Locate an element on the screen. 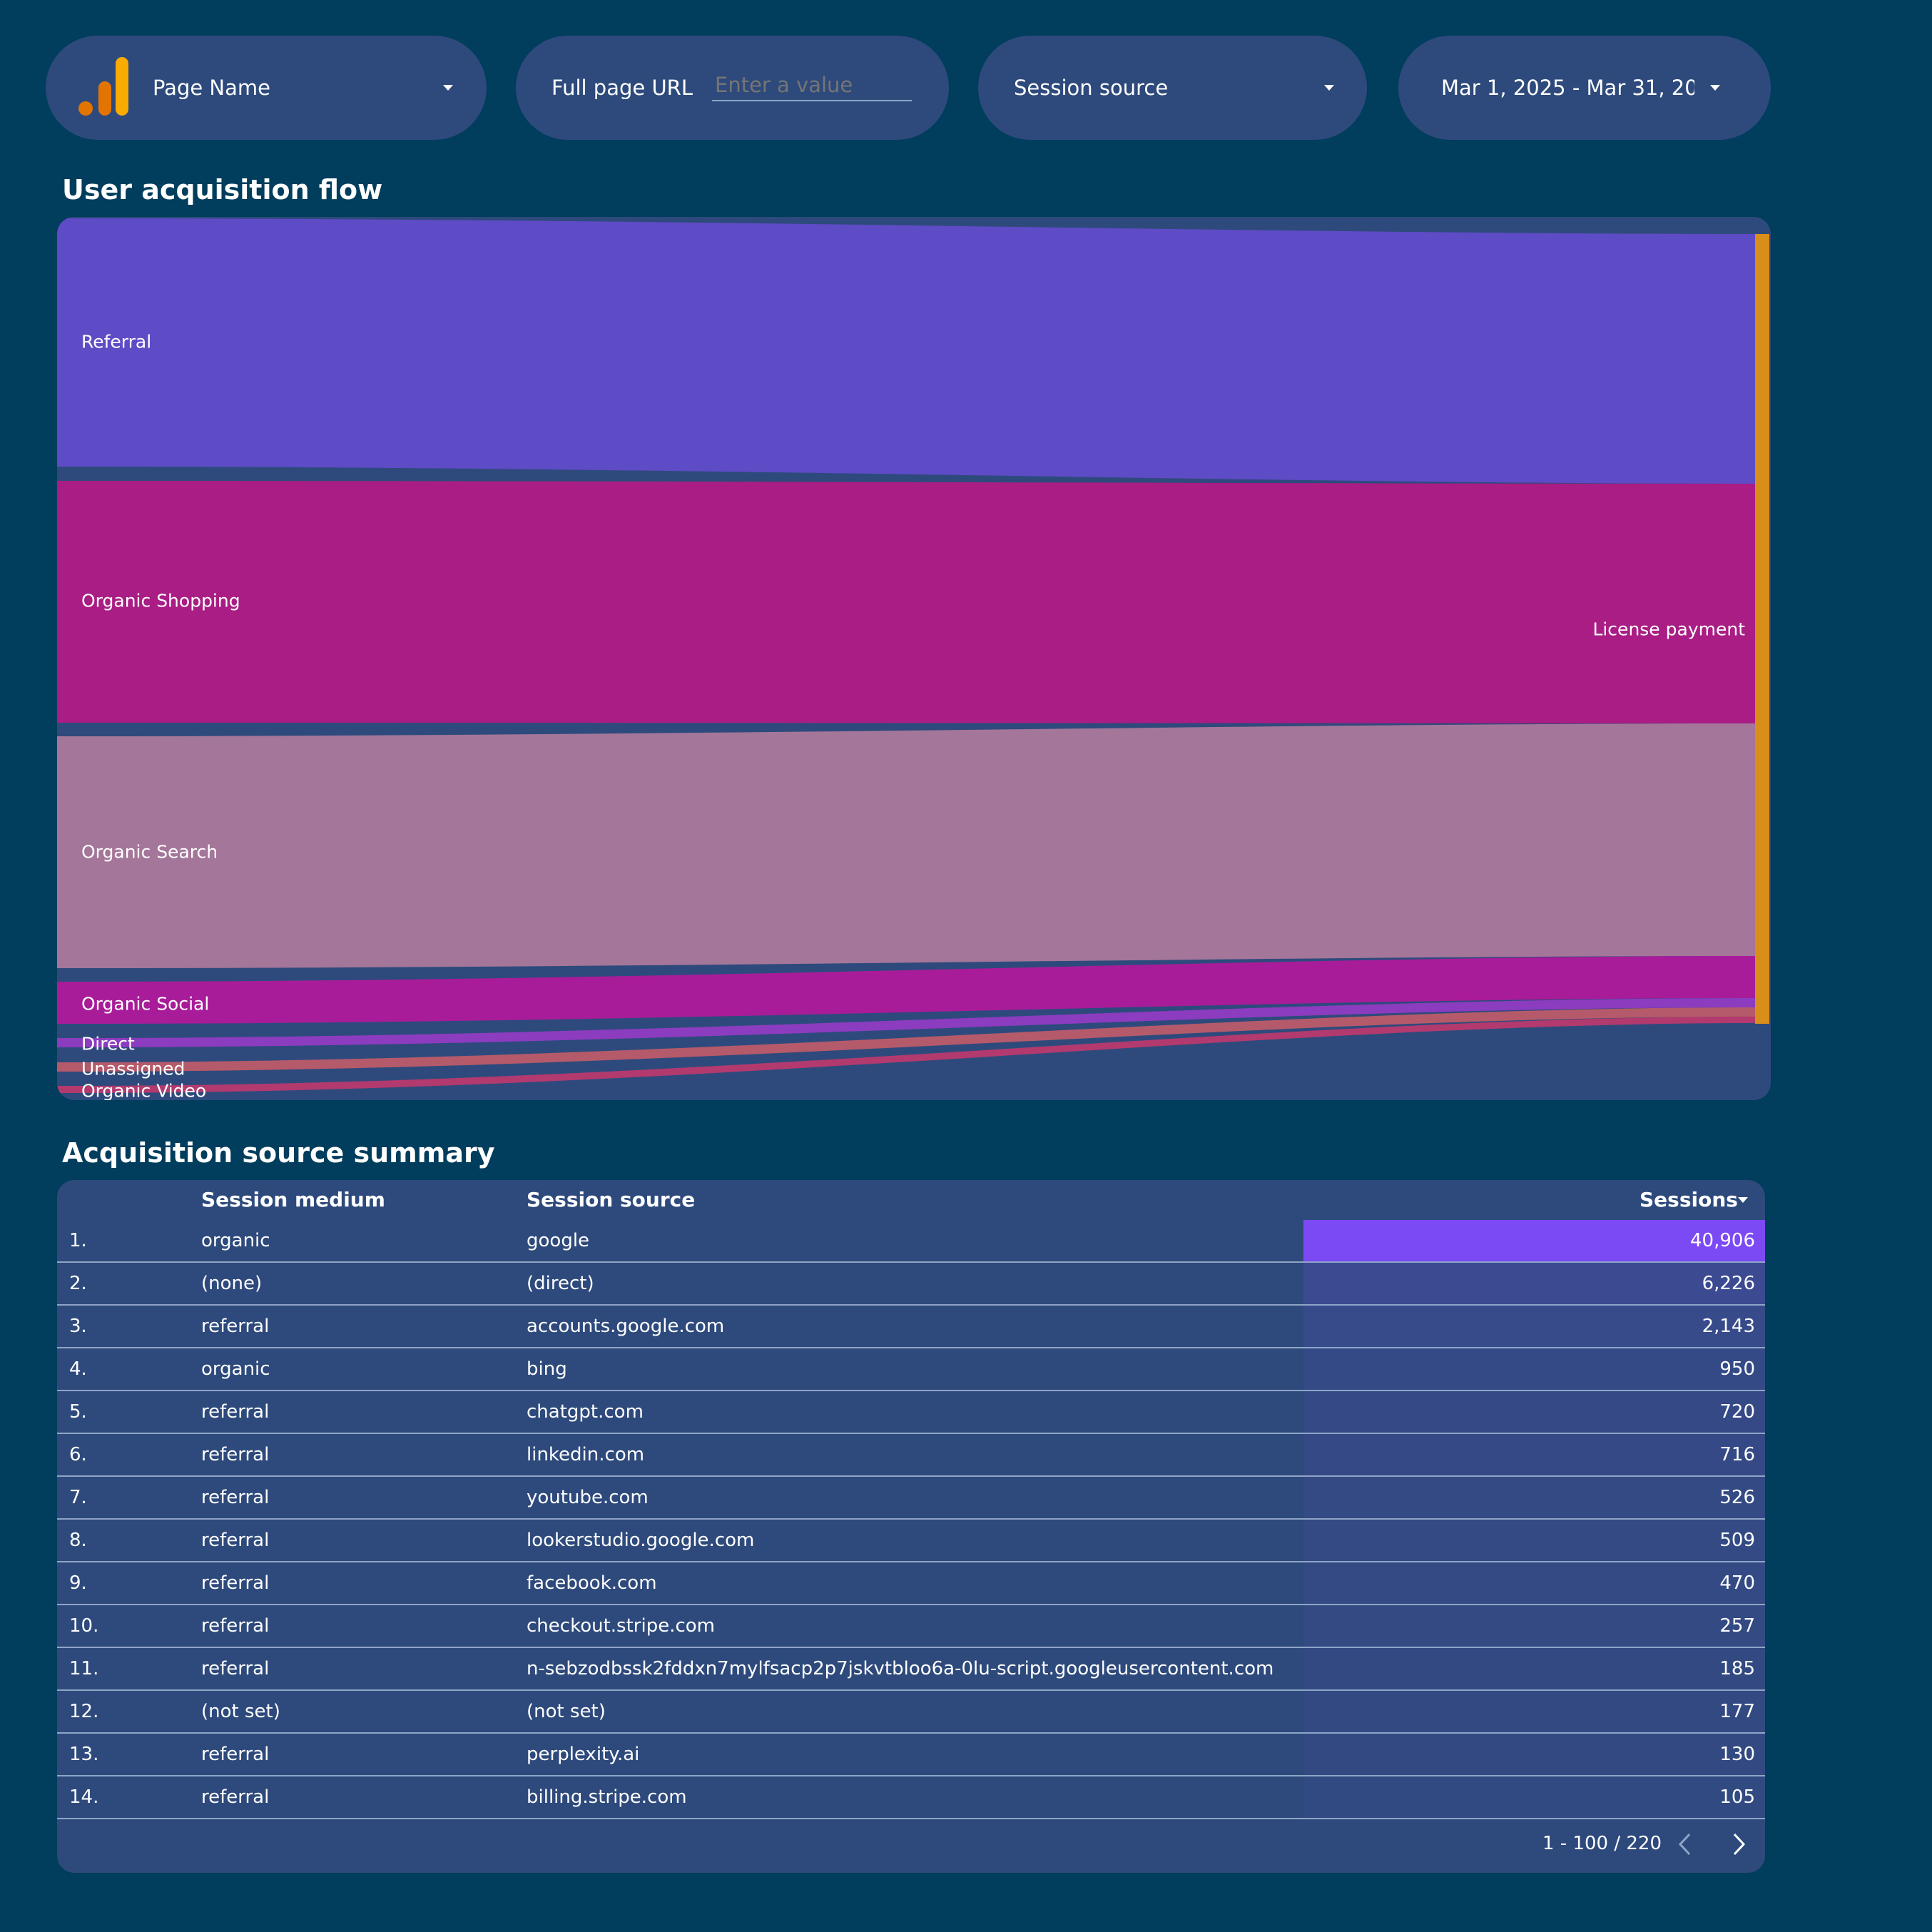 The image size is (1932, 1932). date-range-picker: Mar 1, 2025 - Mar 31, 20 is located at coordinates (1584, 88).